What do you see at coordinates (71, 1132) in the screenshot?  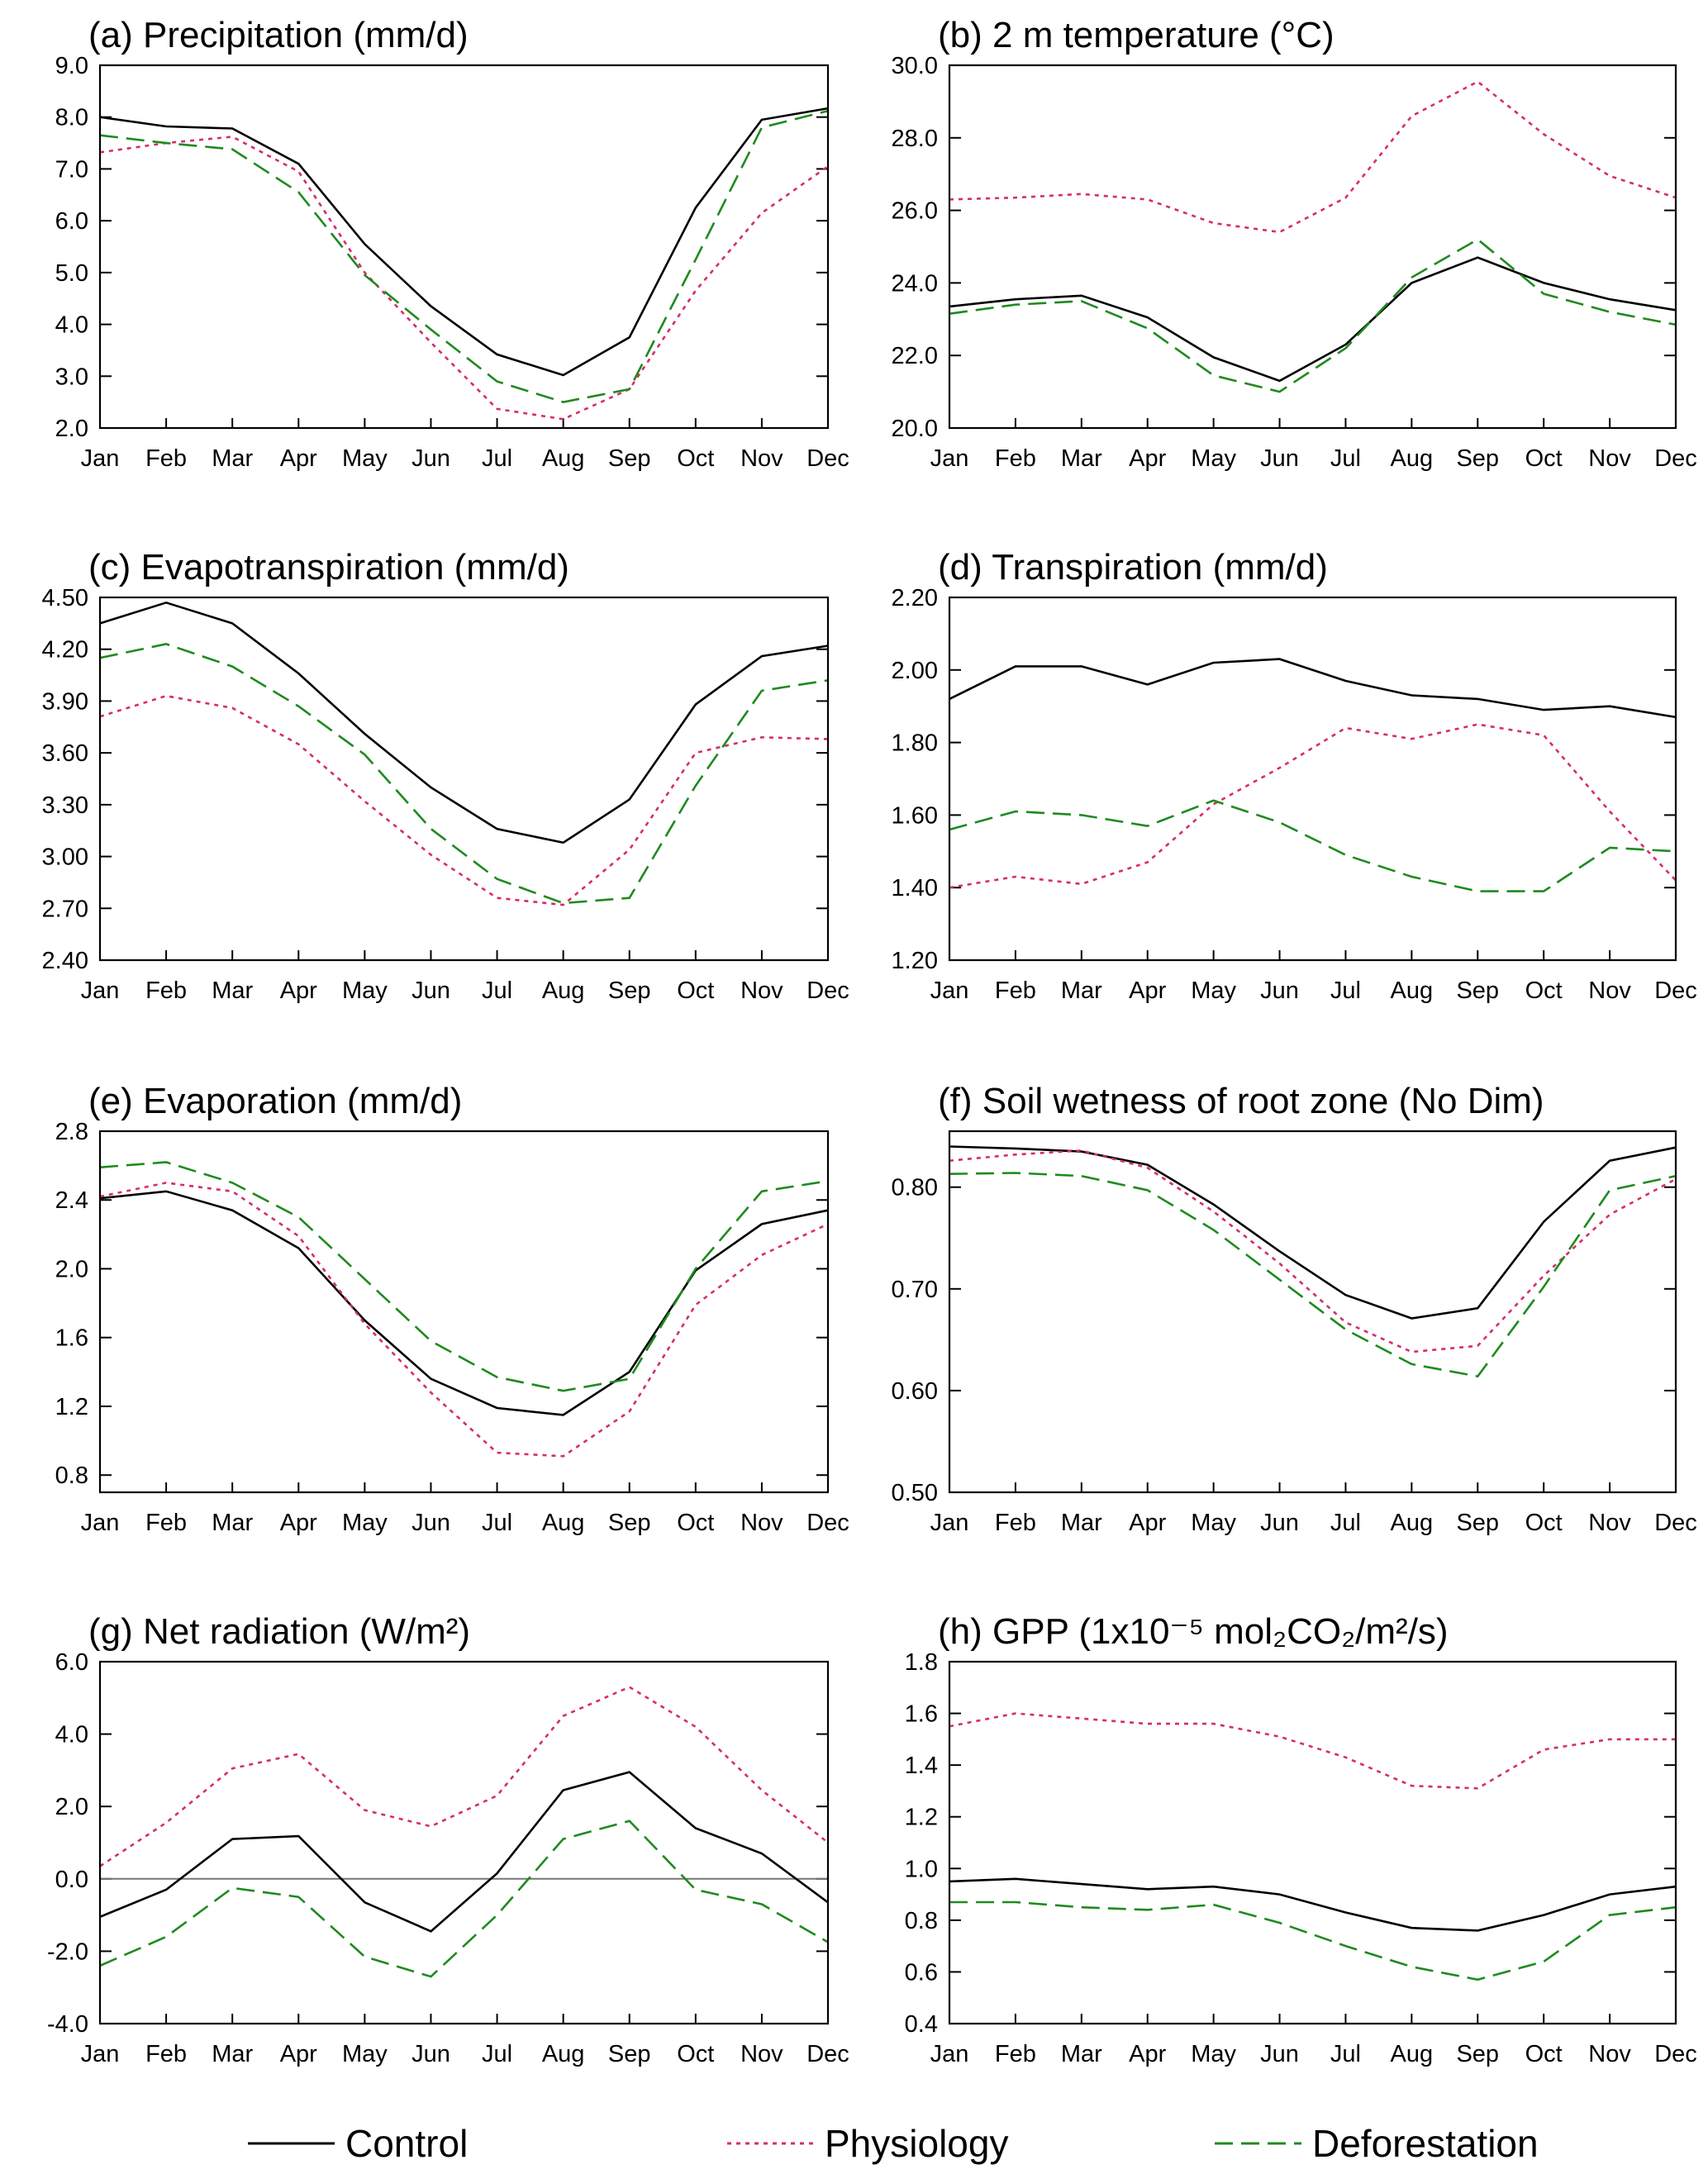 I see `y-tick-label: 2.8` at bounding box center [71, 1132].